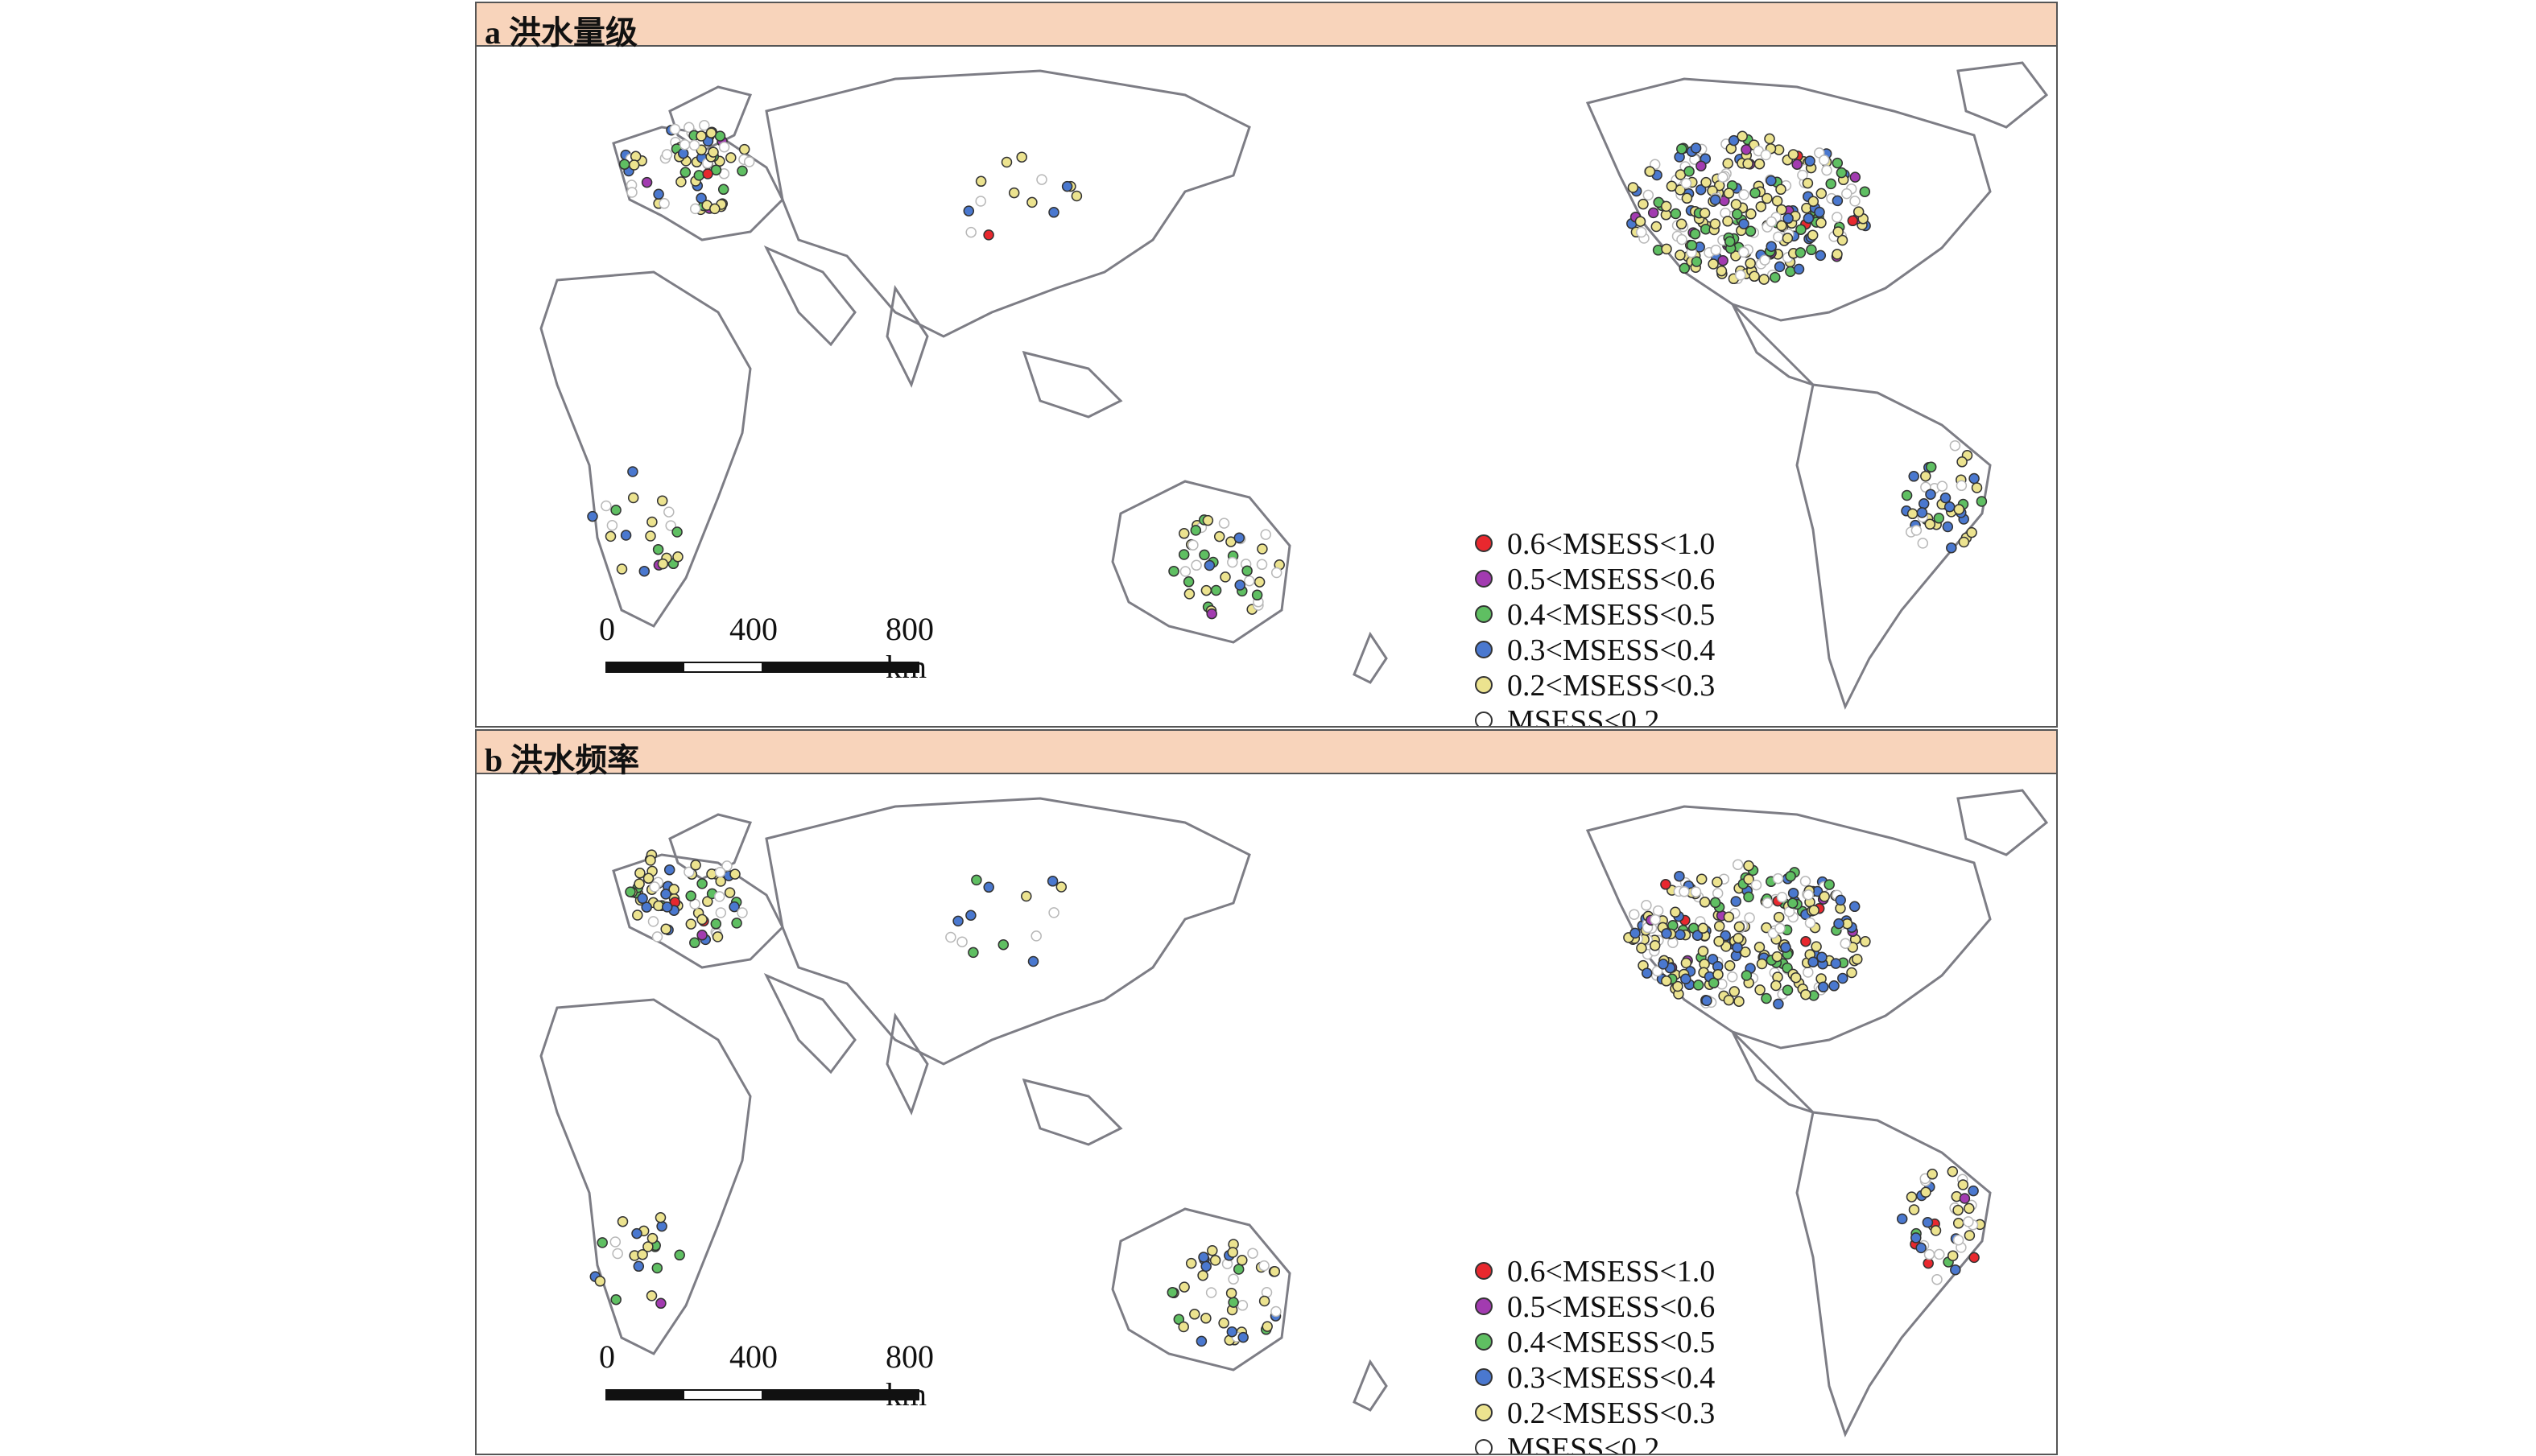  I want to click on panel-title: a 洪水量级, so click(561, 32).